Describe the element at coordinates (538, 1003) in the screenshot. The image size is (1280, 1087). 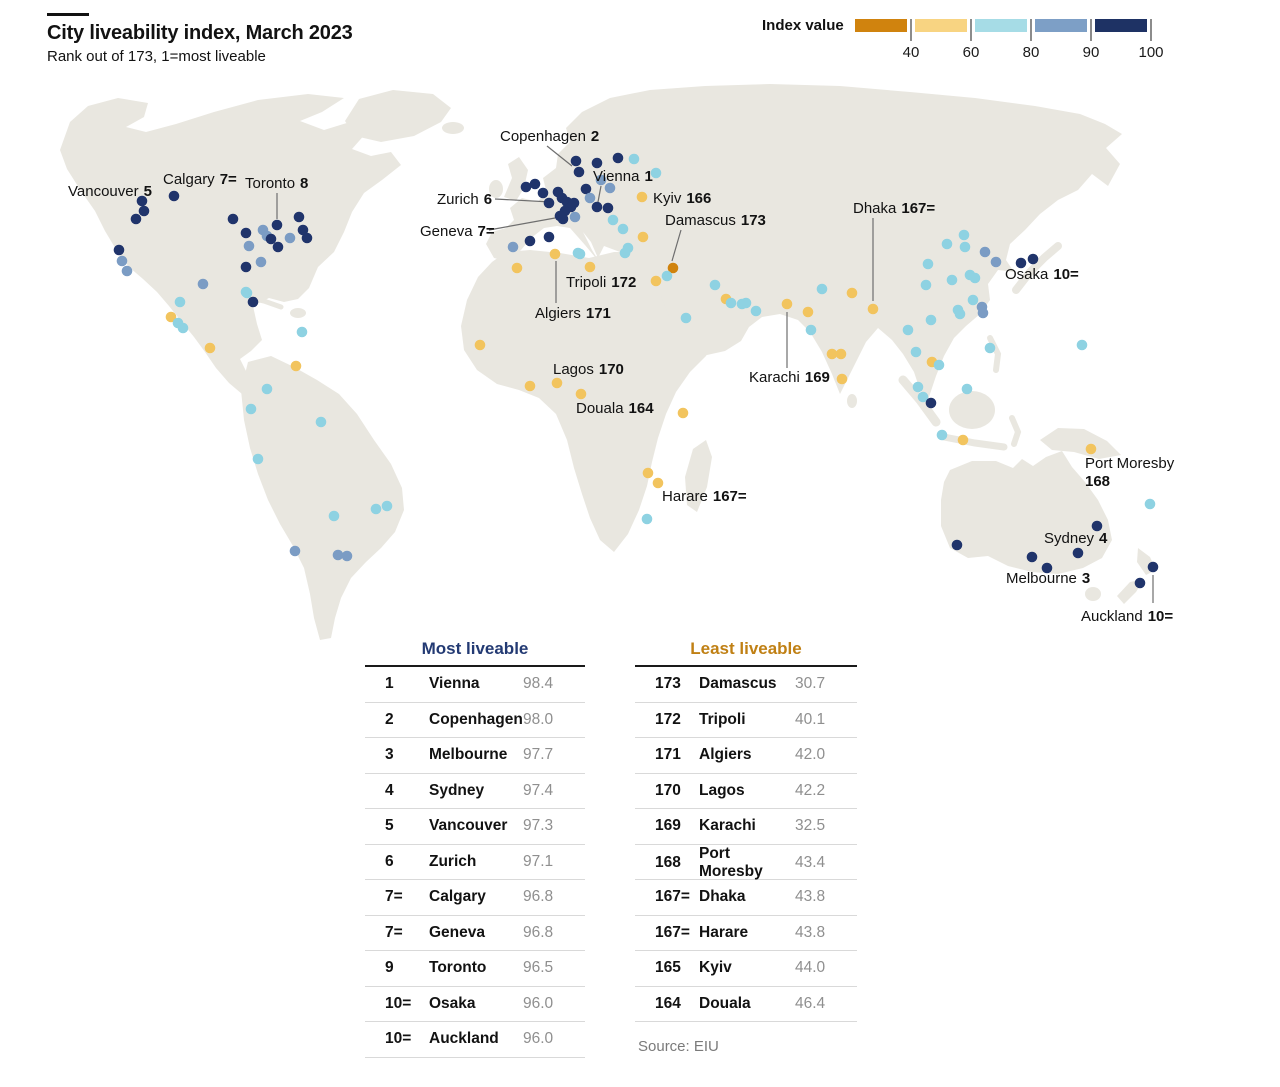
I see `score-cell: 96.0` at that location.